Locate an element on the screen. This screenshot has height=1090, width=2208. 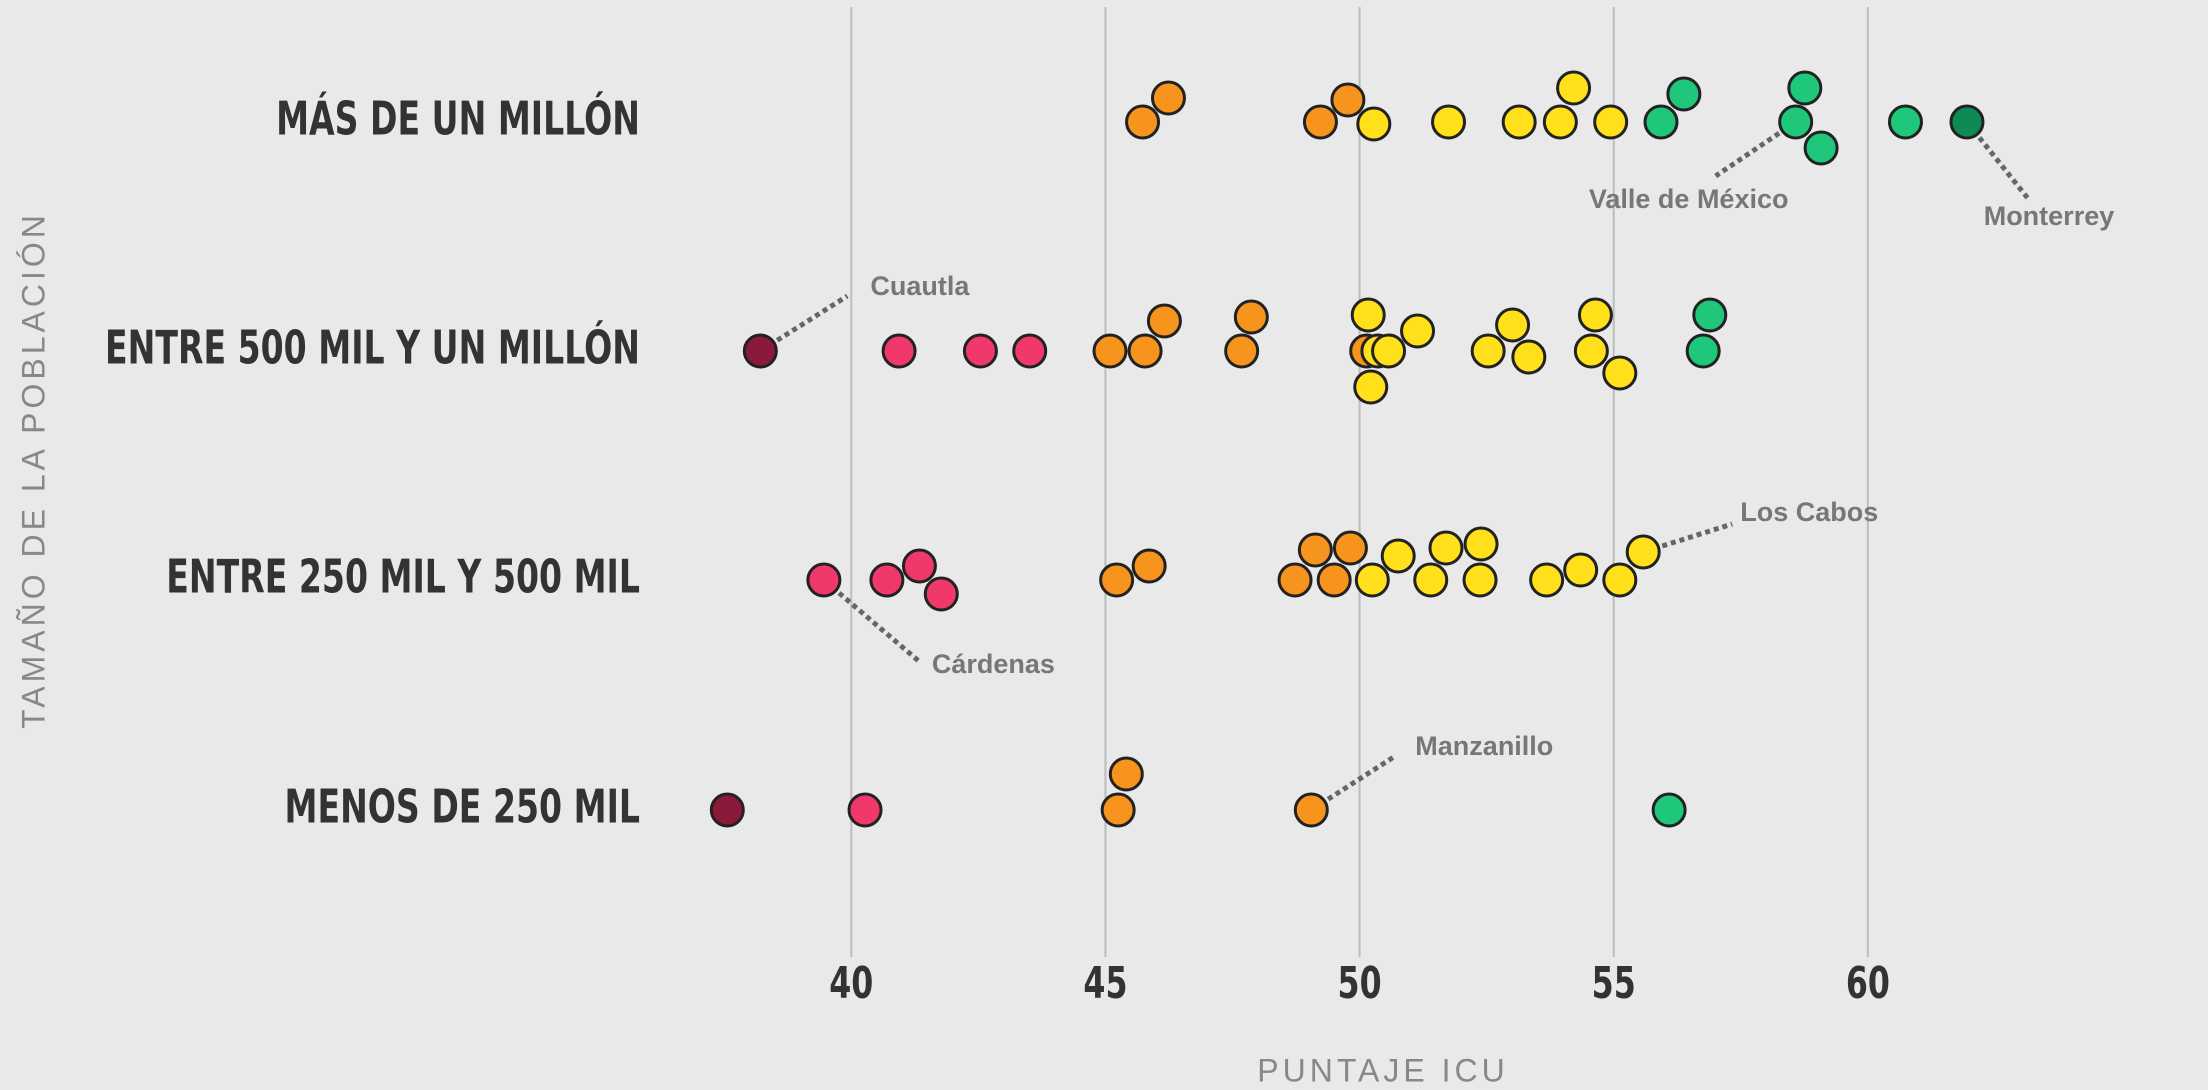
annotation-label: Los Cabos is located at coordinates (1809, 512).